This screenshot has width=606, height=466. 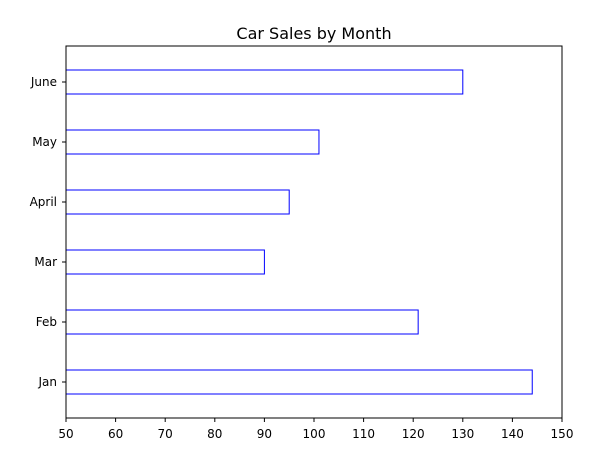 I want to click on y-tick-label: Mar, so click(x=45, y=262).